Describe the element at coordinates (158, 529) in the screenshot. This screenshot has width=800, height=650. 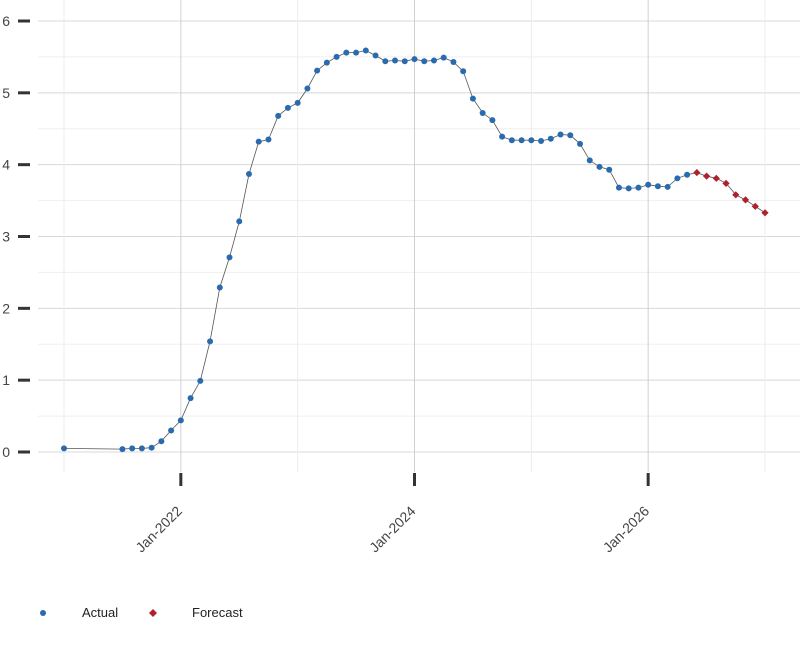
I see `x-tick-label: Jan-2022` at that location.